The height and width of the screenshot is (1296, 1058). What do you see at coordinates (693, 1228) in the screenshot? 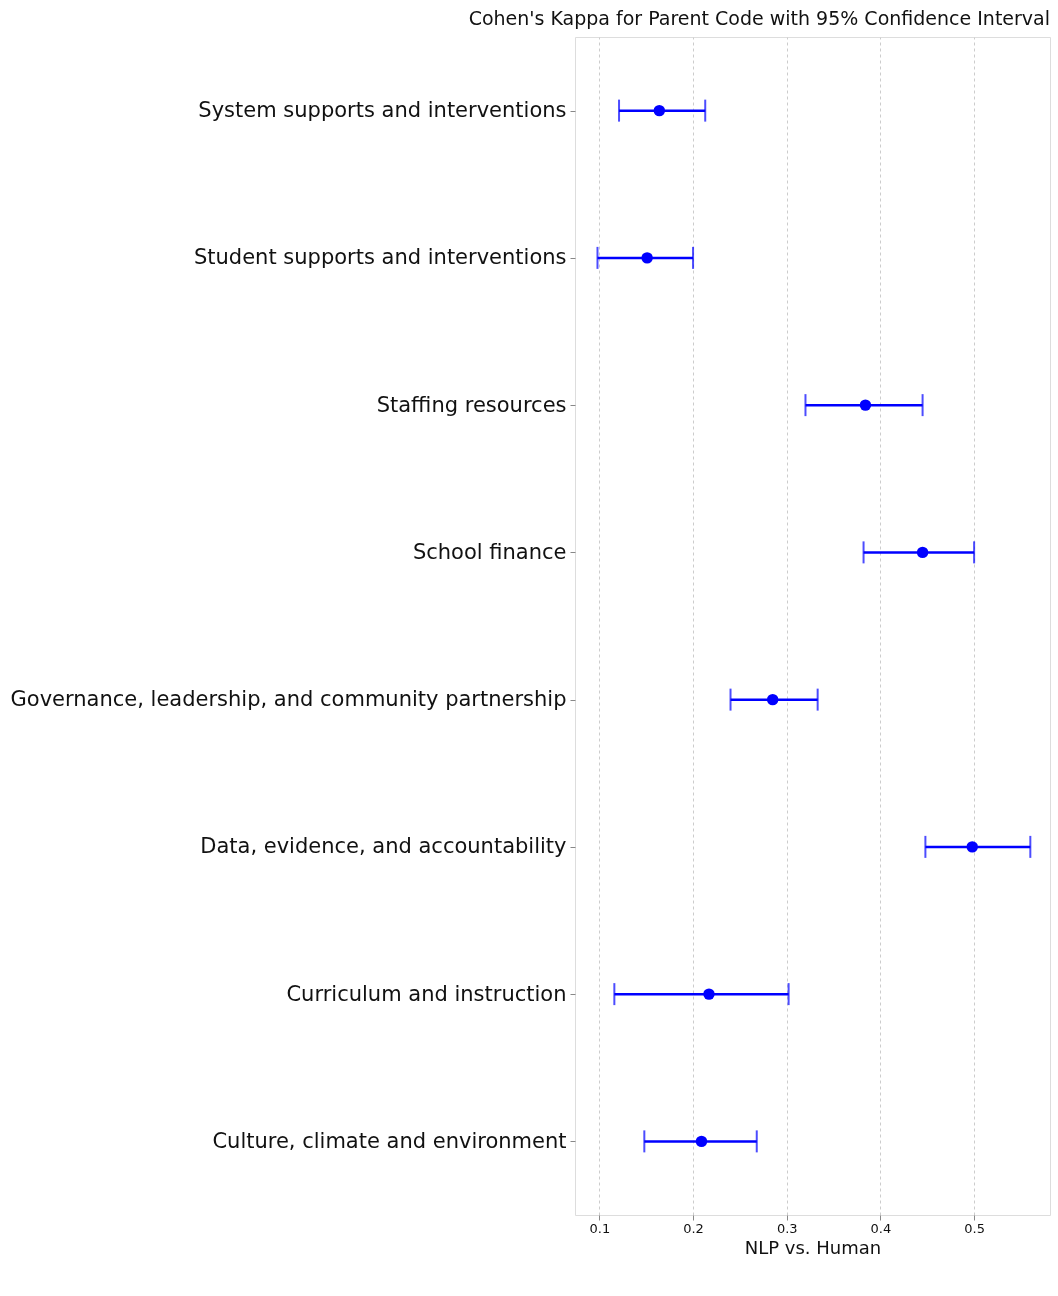
I see `x-tick-label: 0.2` at bounding box center [693, 1228].